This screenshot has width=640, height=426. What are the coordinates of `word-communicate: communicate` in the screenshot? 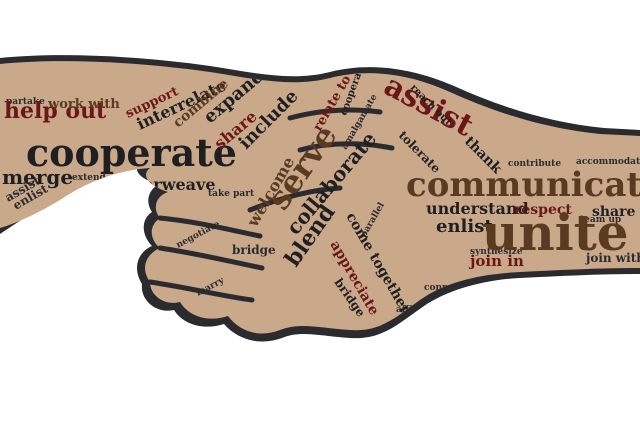 It's located at (523, 185).